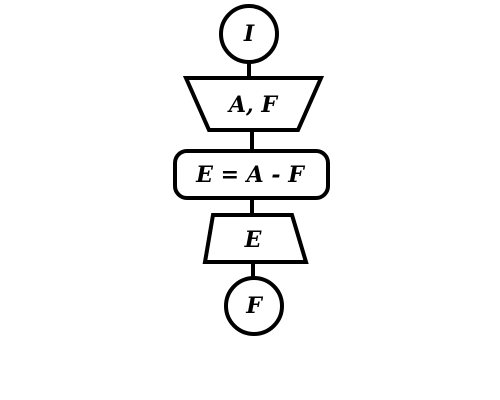 The width and height of the screenshot is (500, 400). I want to click on process-label: E = A - F, so click(250, 175).